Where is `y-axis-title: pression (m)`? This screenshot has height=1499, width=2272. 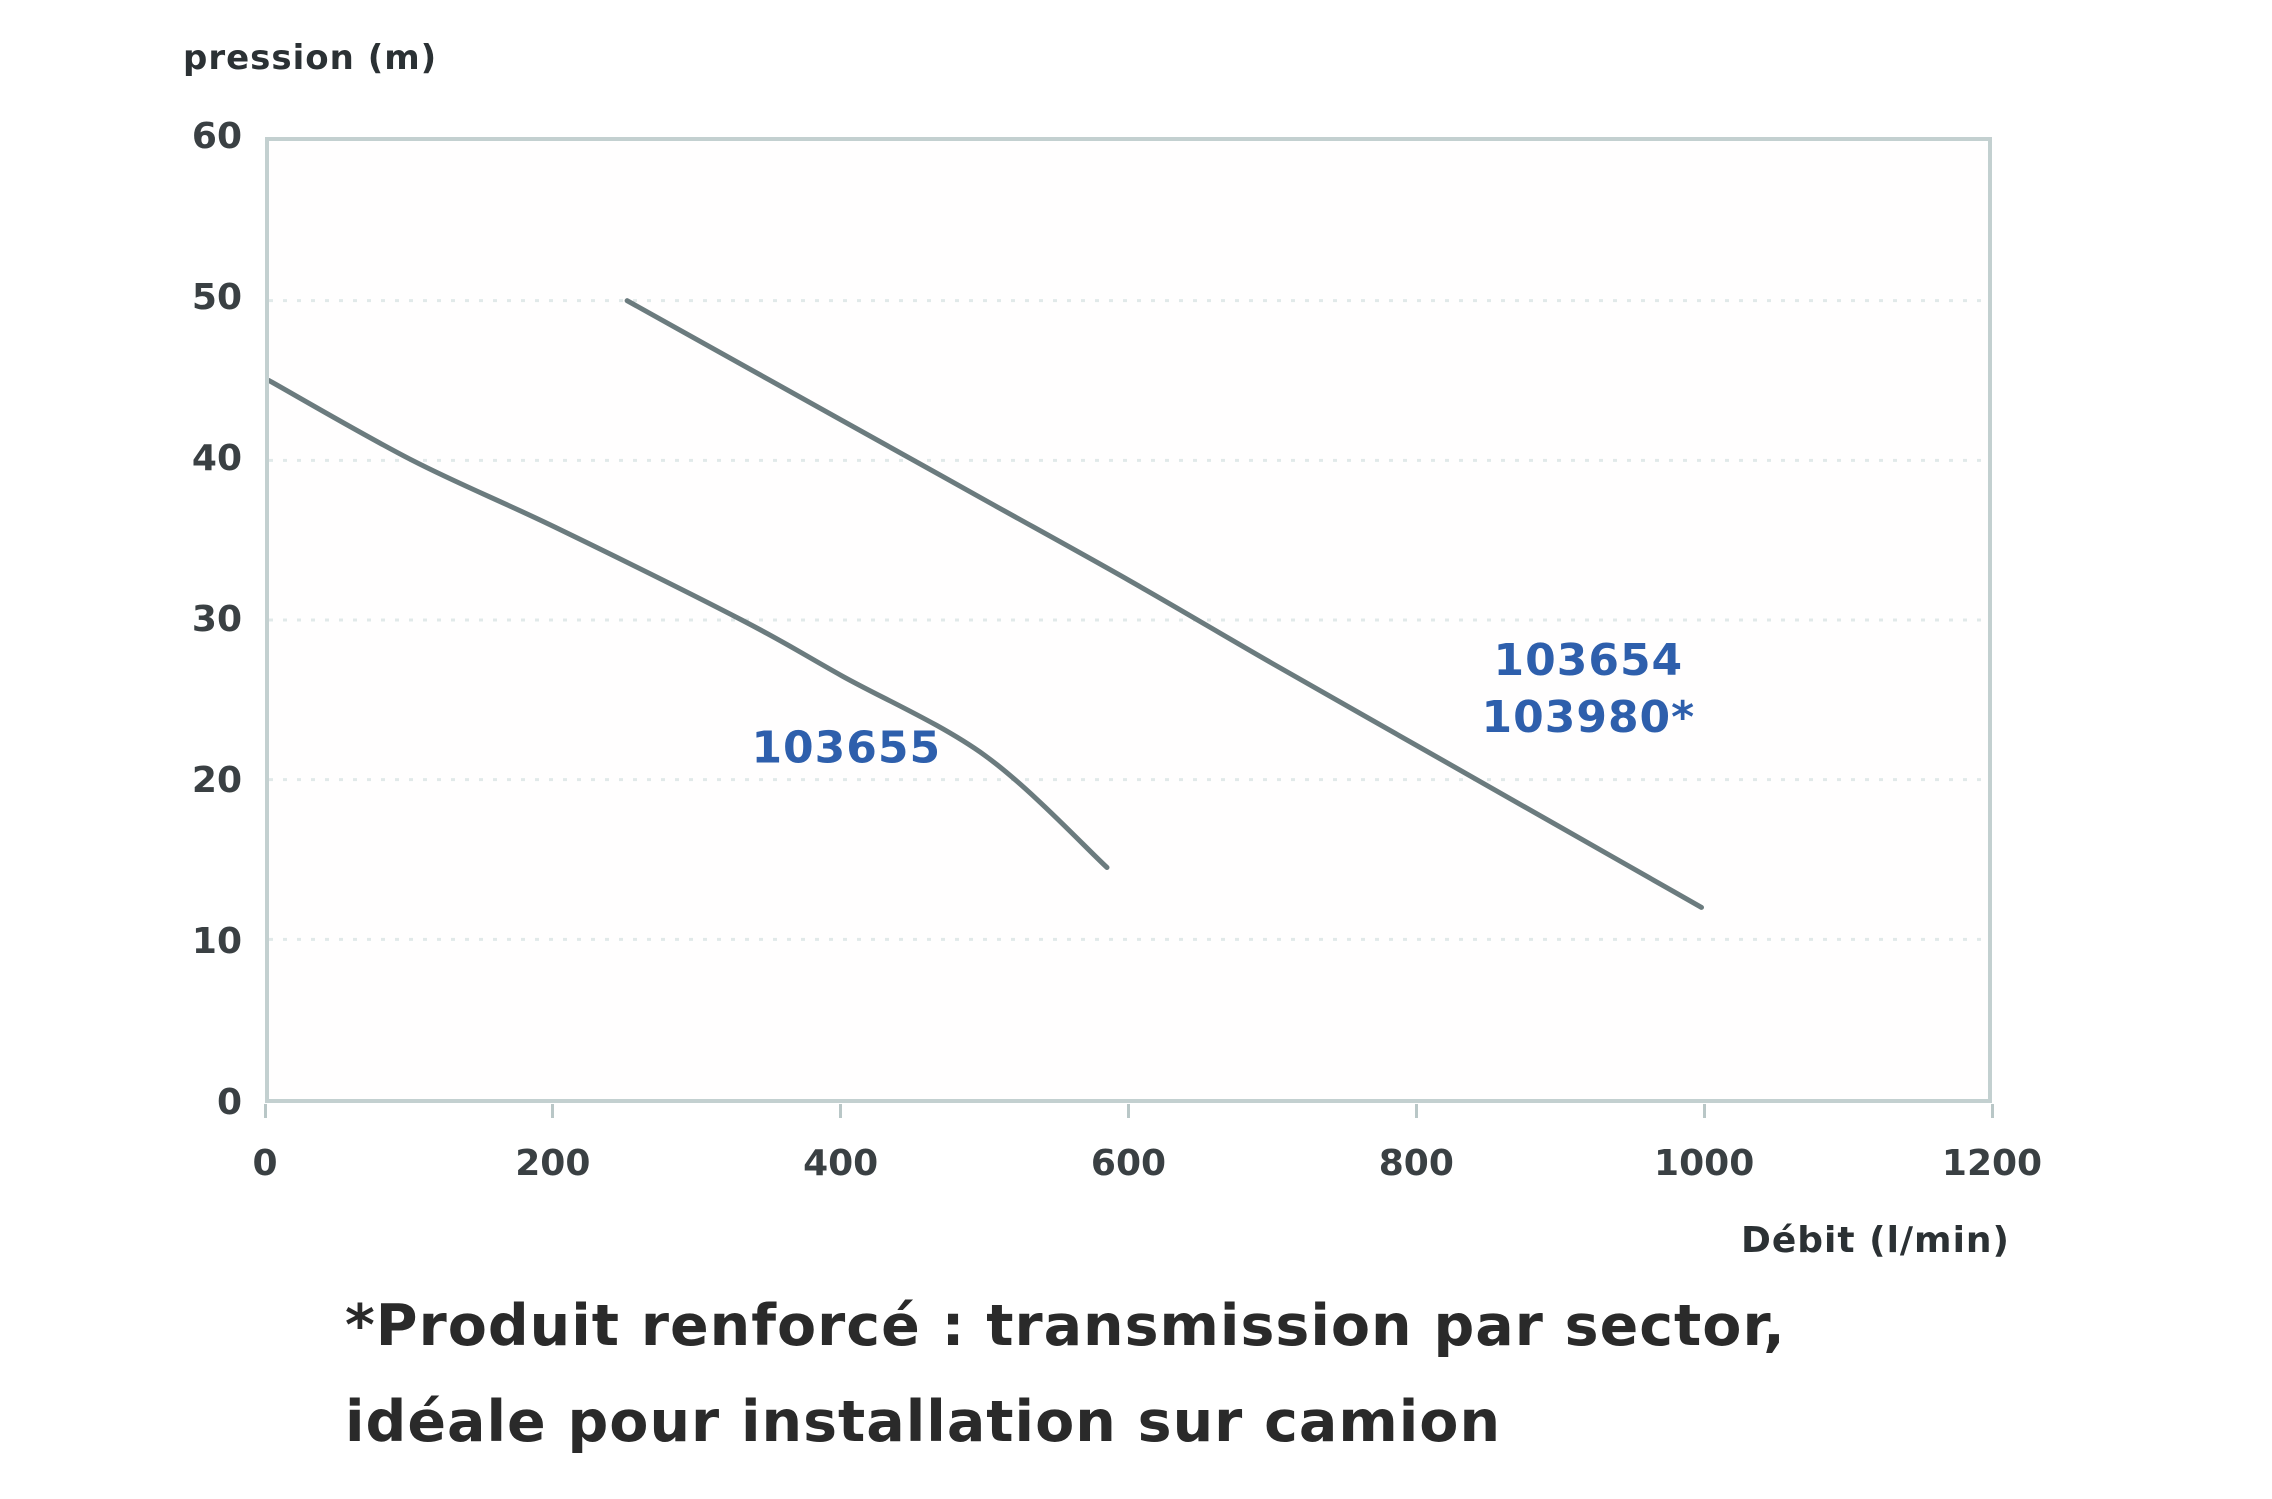
y-axis-title: pression (m) is located at coordinates (310, 58).